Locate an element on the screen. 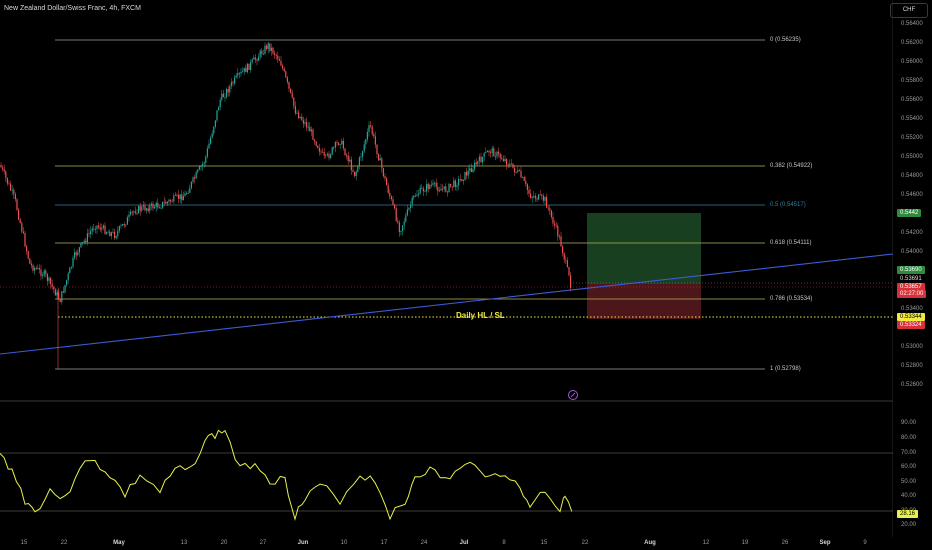 The height and width of the screenshot is (550, 932). currency-badge: CHF is located at coordinates (909, 10).